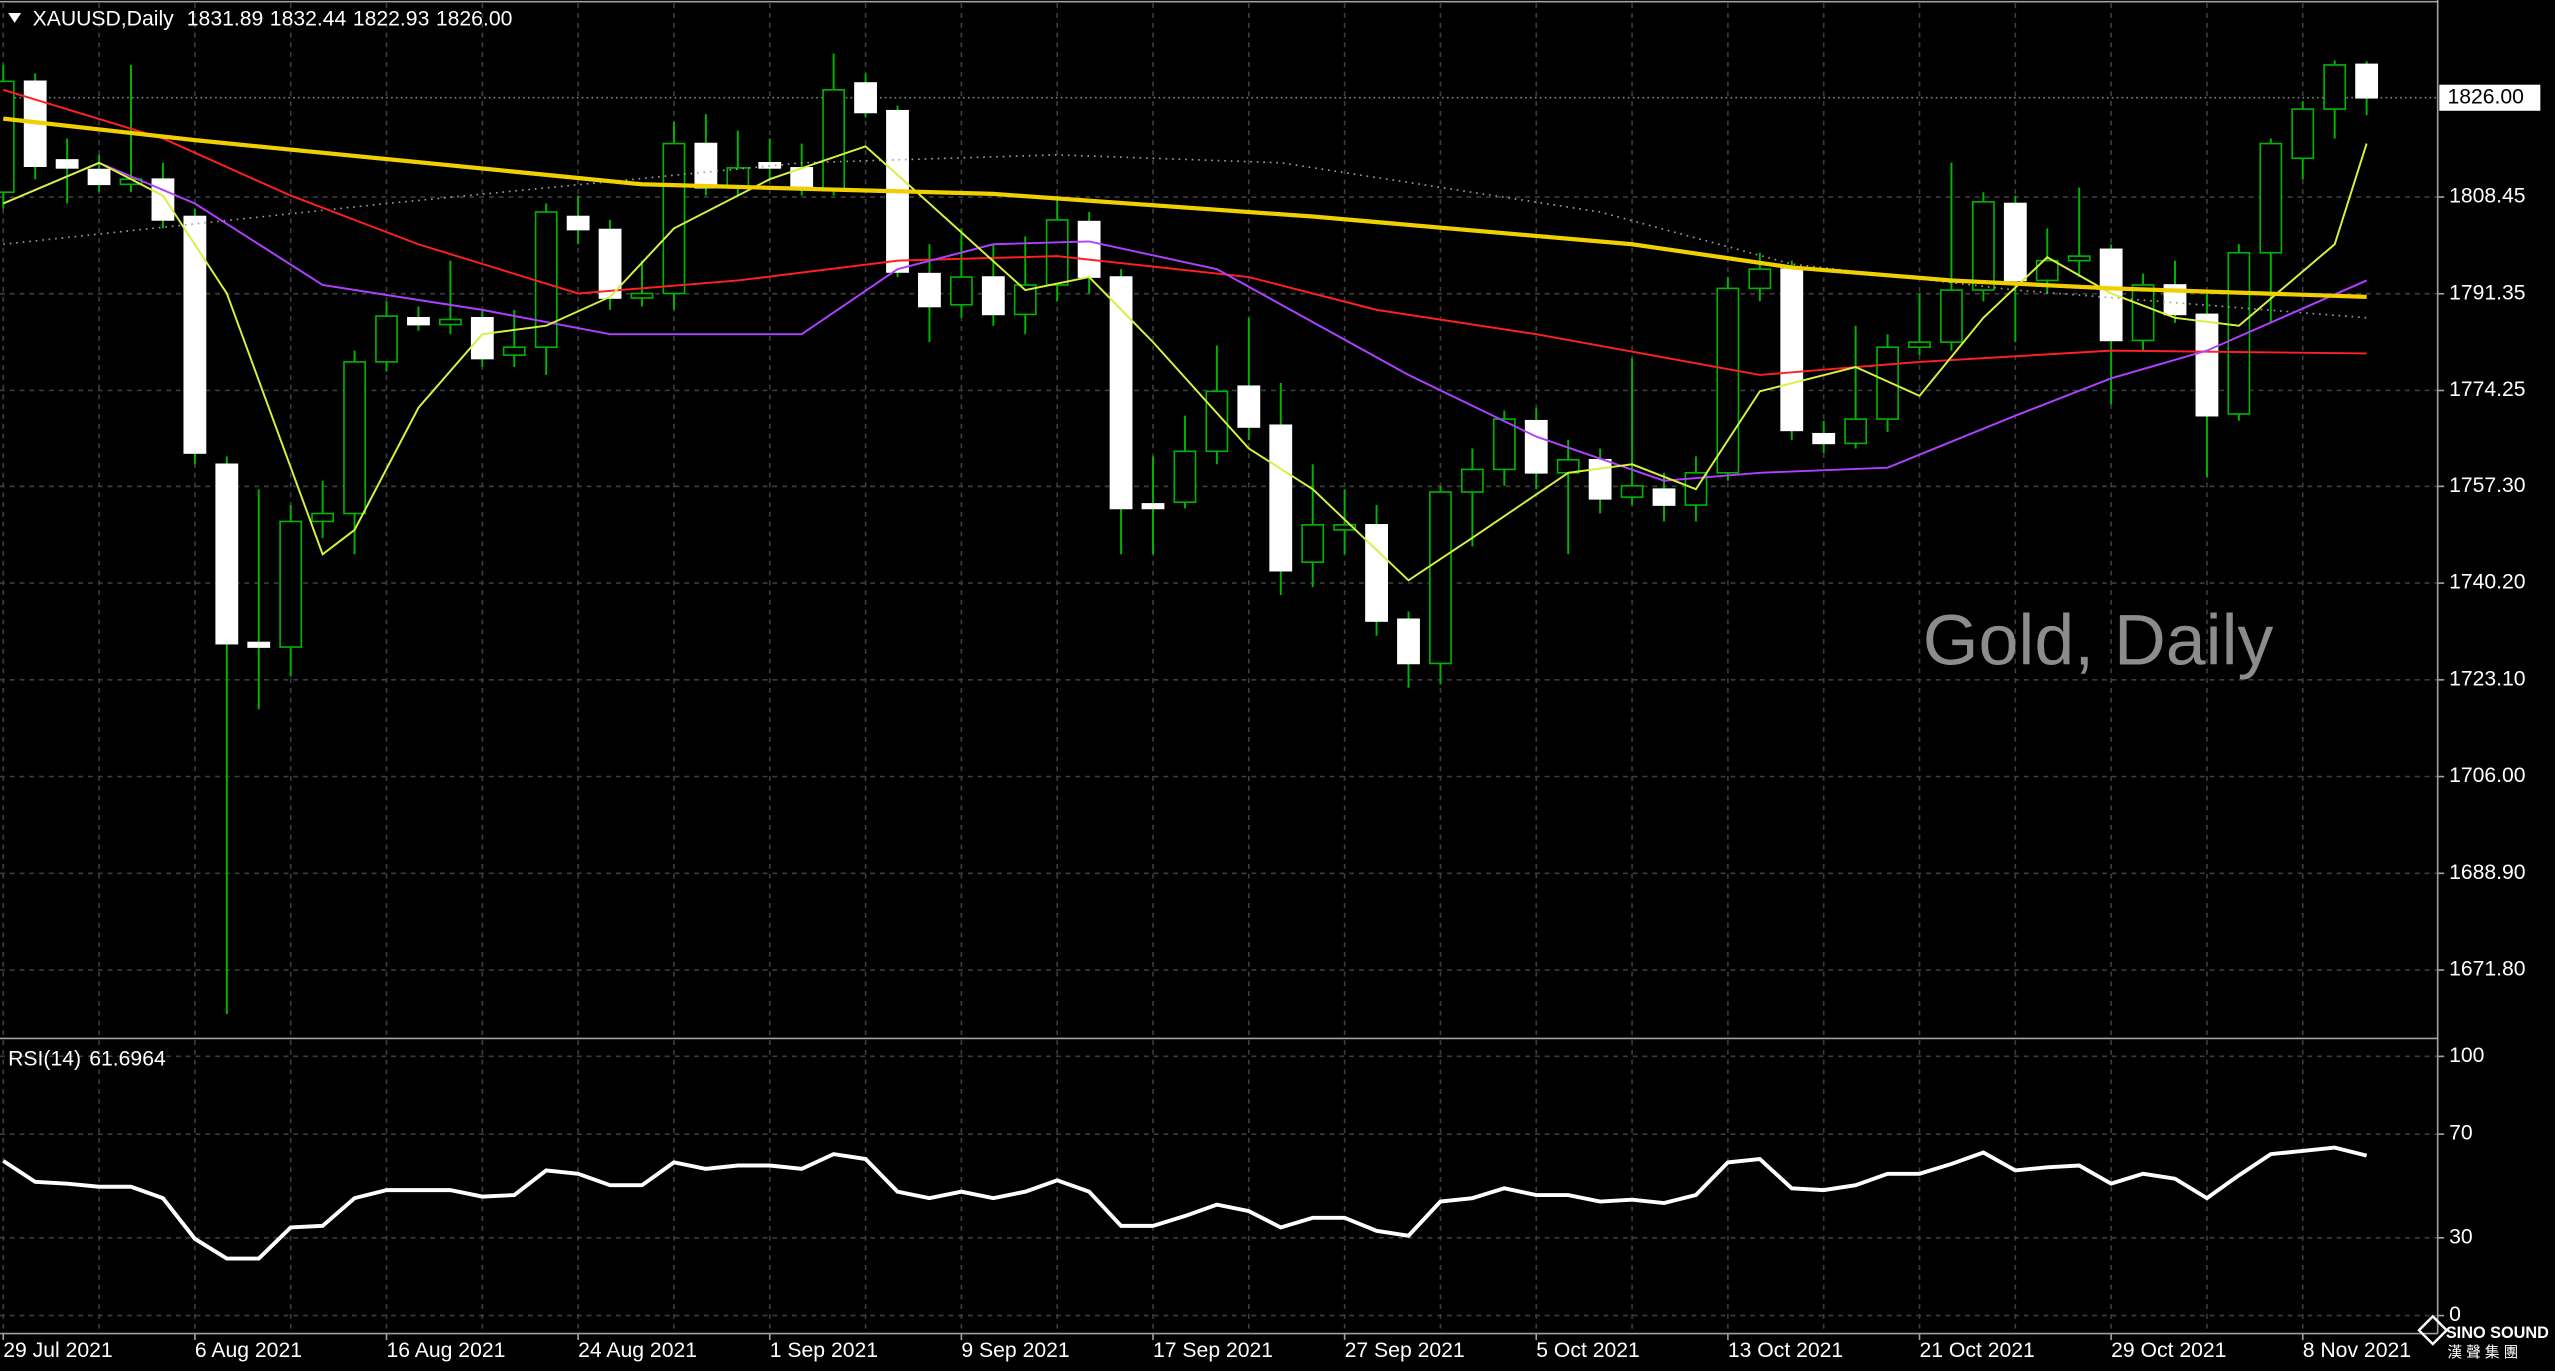  Describe the element at coordinates (225, 18) in the screenshot. I see `open-label: 1831.89` at that location.